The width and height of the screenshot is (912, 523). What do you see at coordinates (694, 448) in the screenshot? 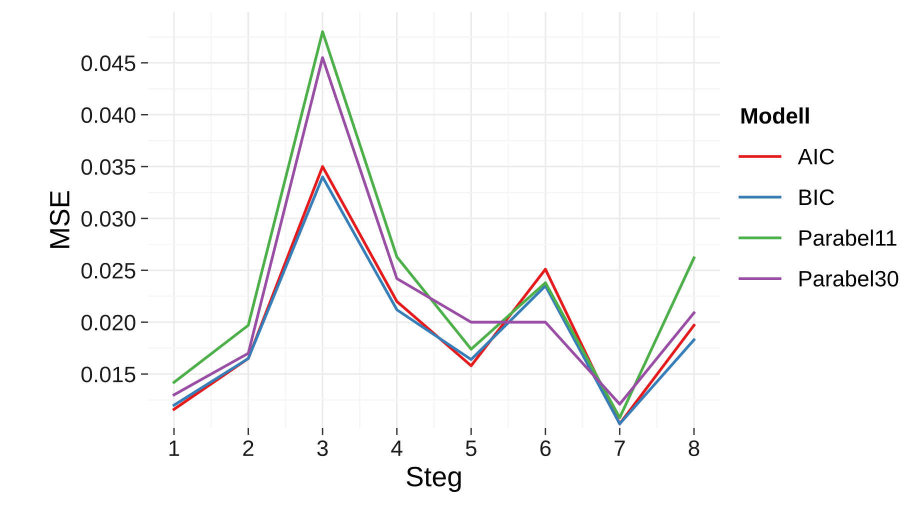
I see `x-tick-label: 8` at bounding box center [694, 448].